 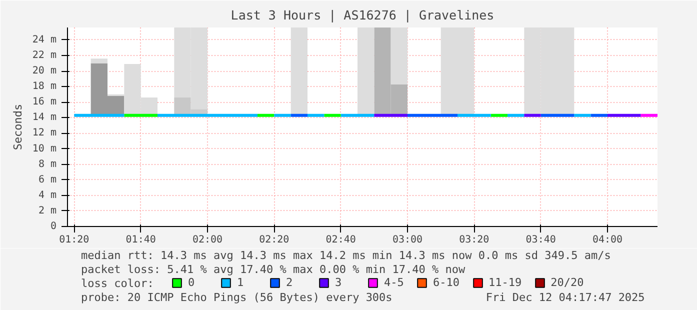 I want to click on x-tick-label: 03:40, so click(x=541, y=240).